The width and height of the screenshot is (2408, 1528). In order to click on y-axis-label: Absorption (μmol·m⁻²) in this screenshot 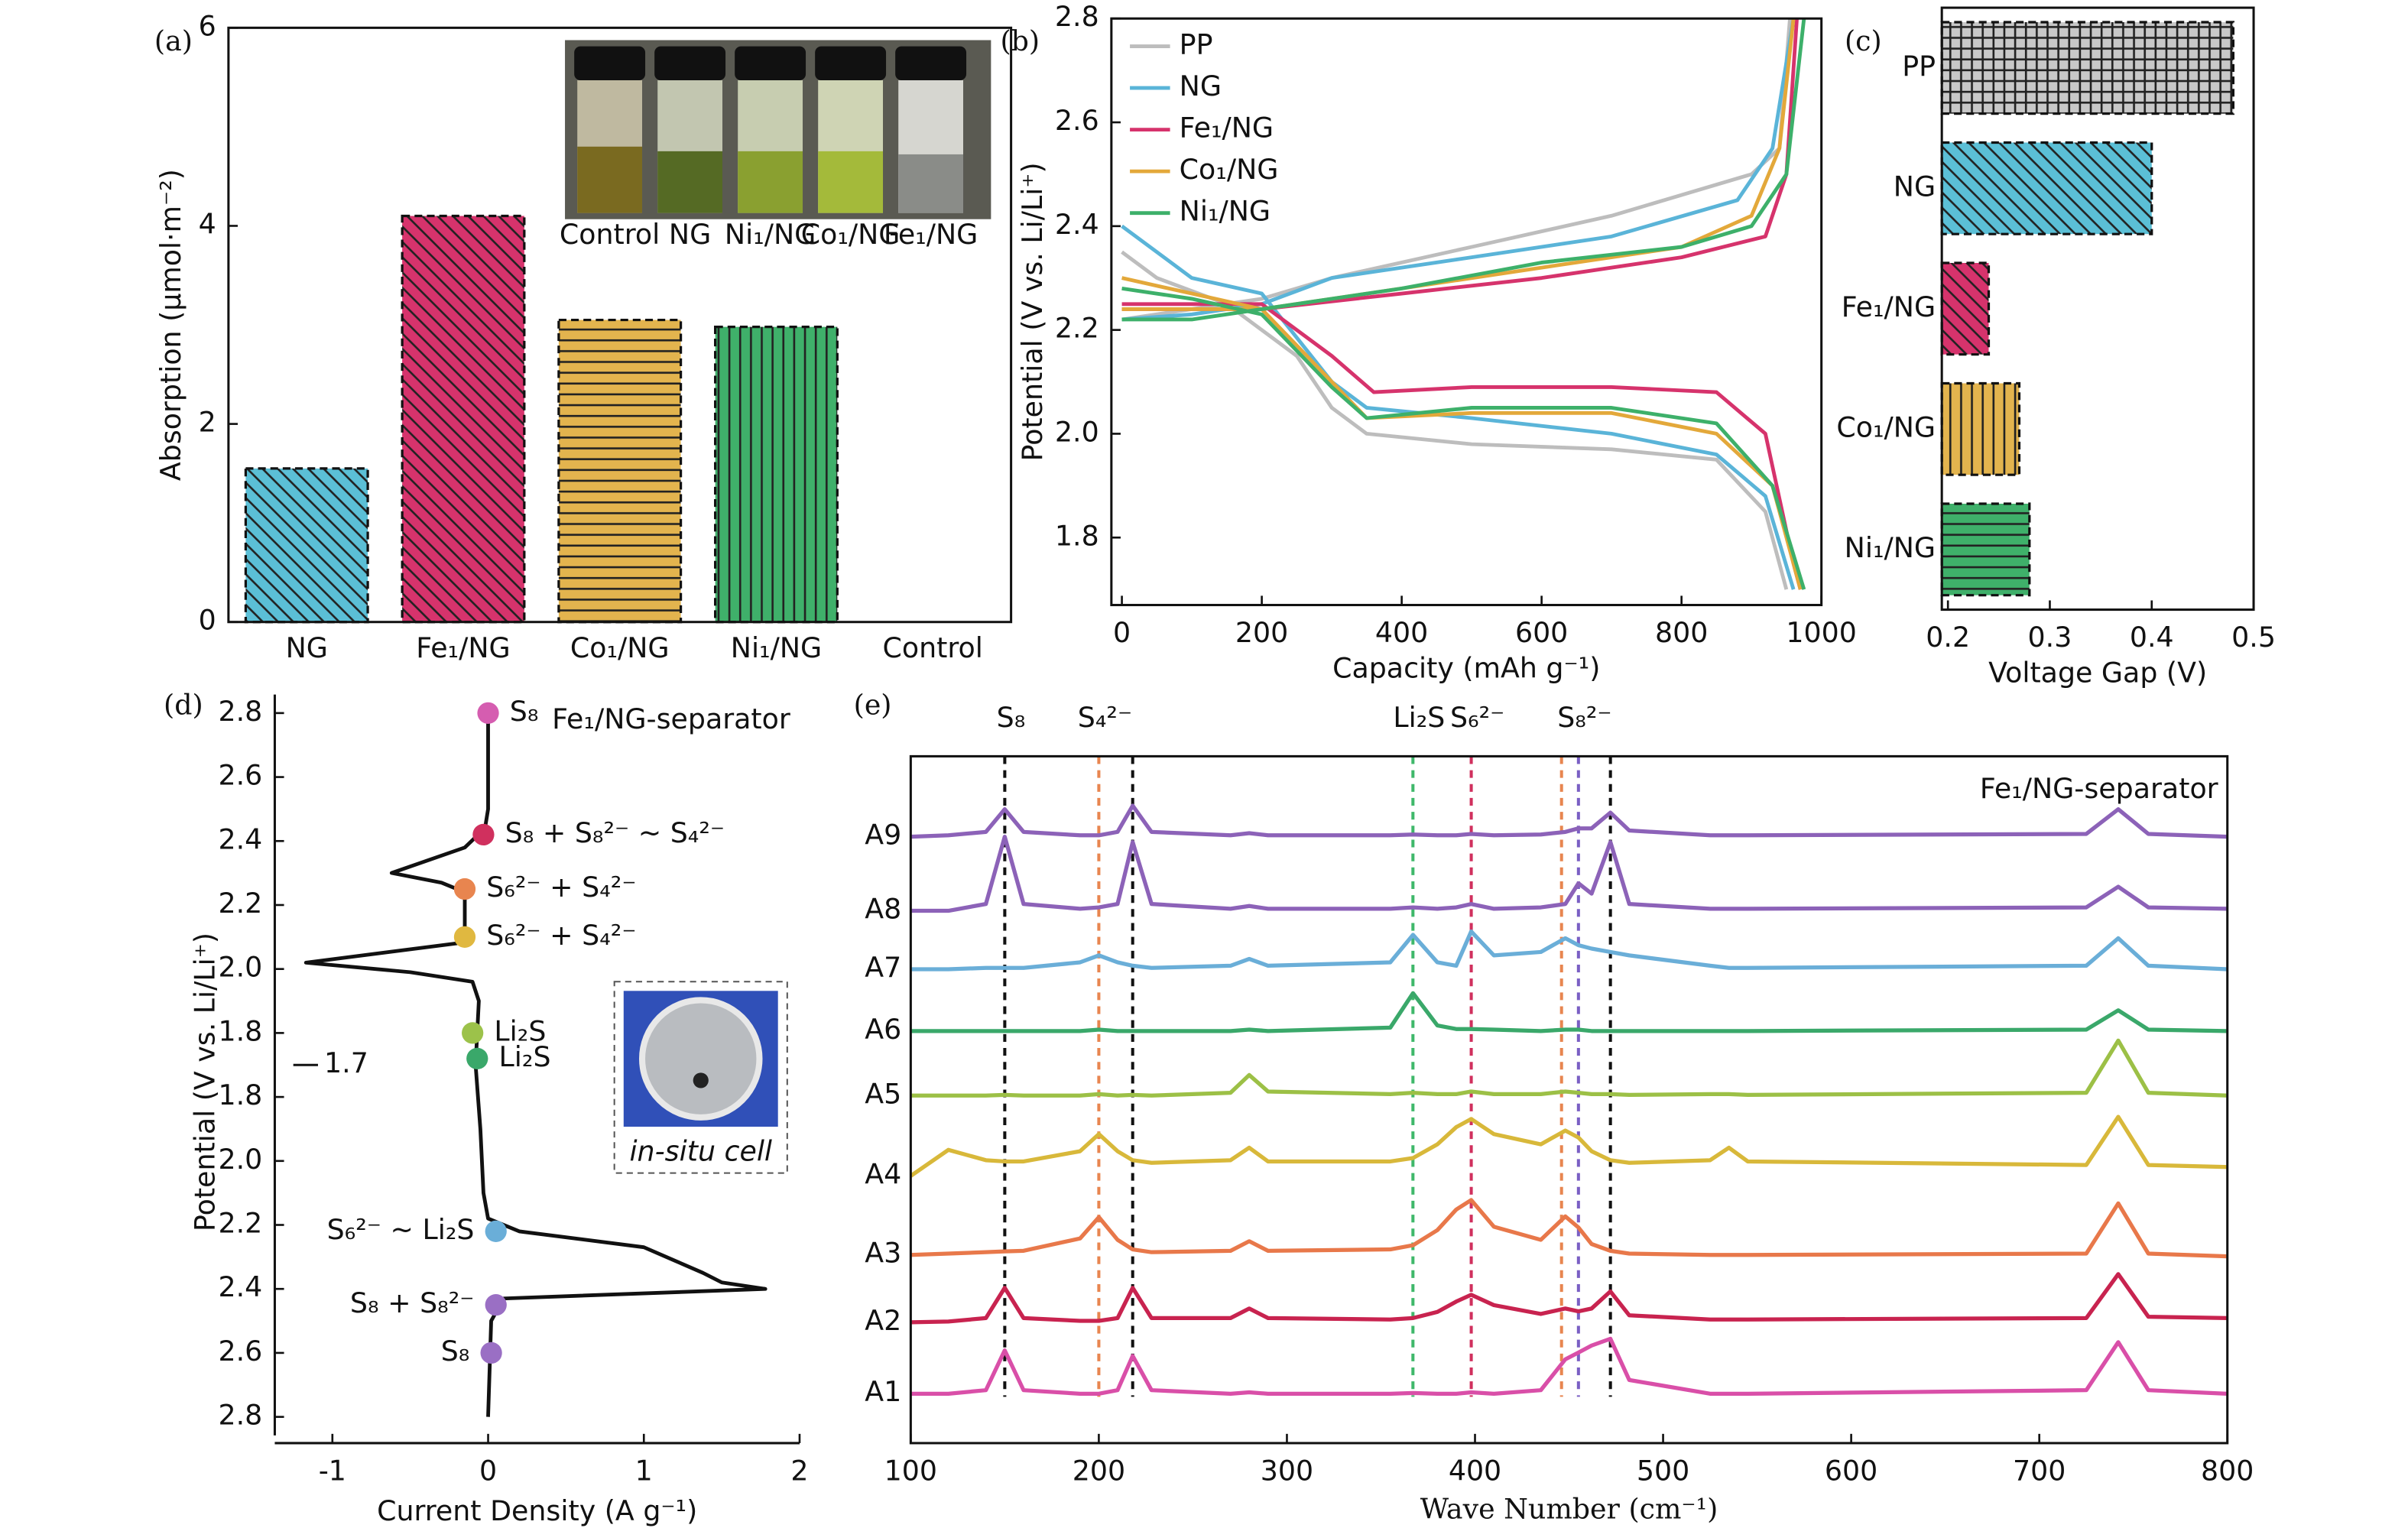, I will do `click(171, 325)`.